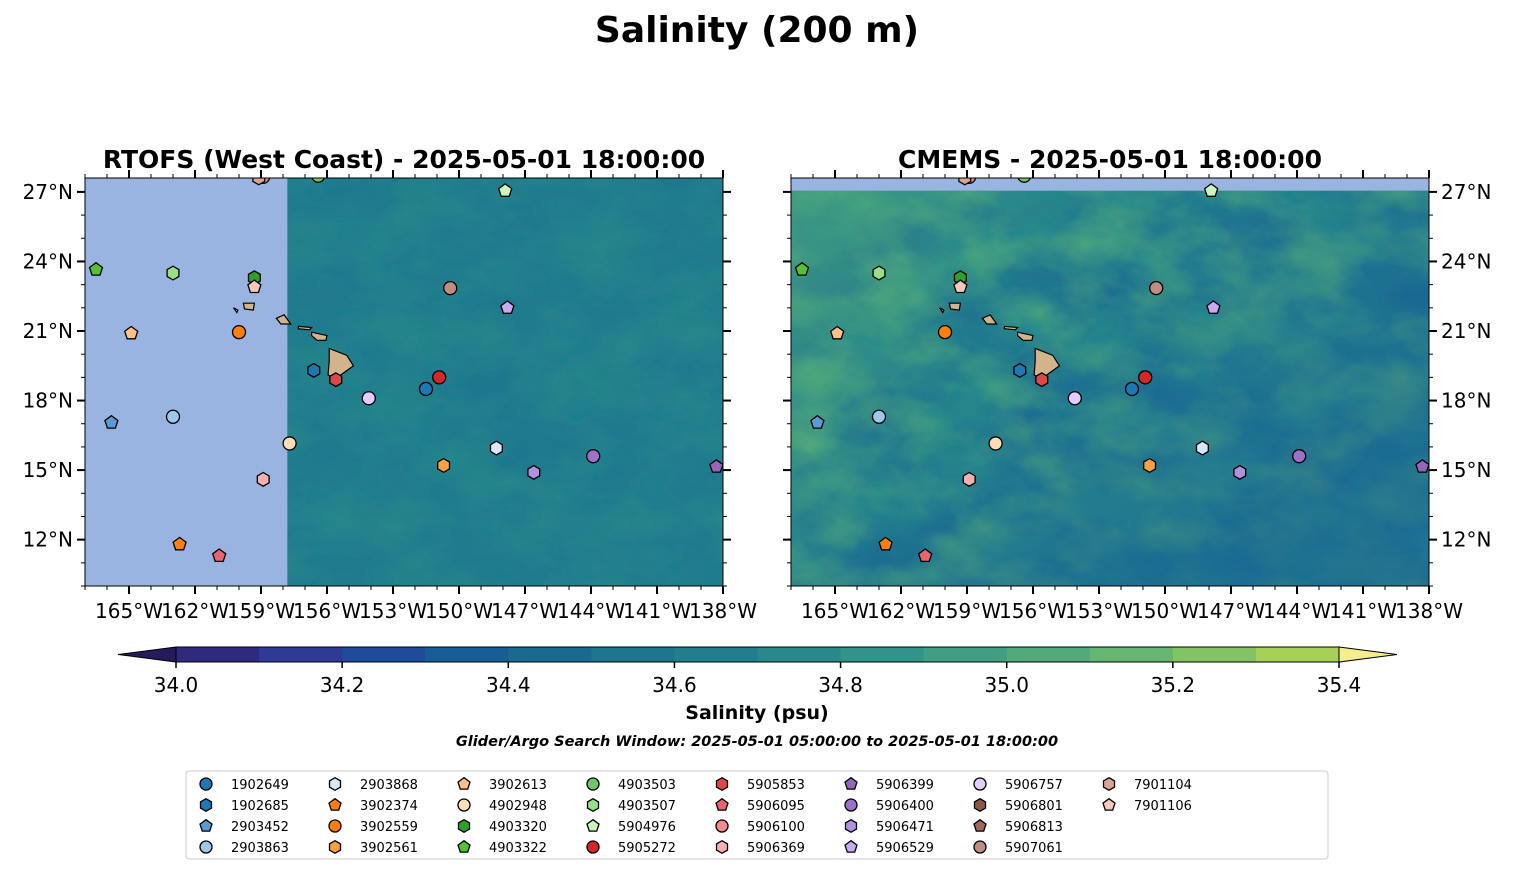 The width and height of the screenshot is (1514, 889). Describe the element at coordinates (1297, 611) in the screenshot. I see `x-tick-label: 144°W` at that location.